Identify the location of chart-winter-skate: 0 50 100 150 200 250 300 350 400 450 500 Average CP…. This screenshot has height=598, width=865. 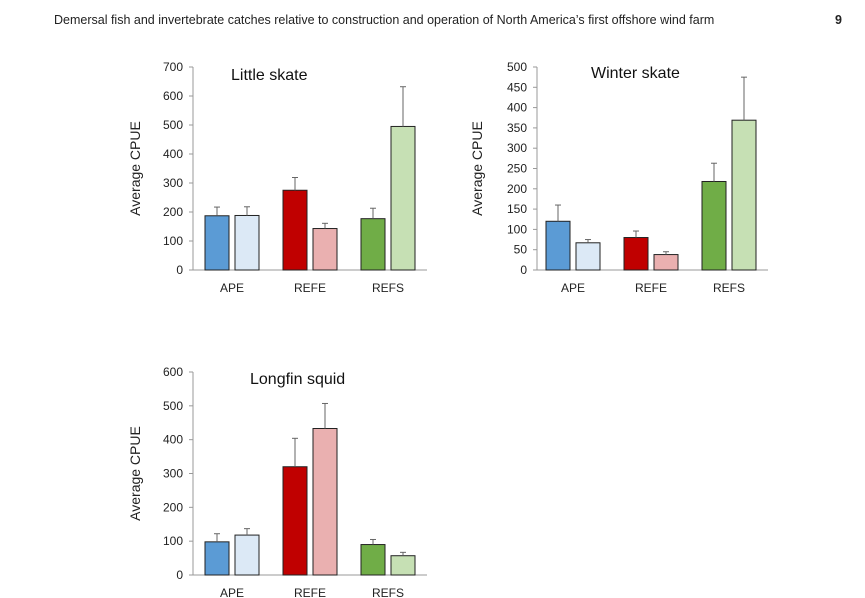
(618, 177).